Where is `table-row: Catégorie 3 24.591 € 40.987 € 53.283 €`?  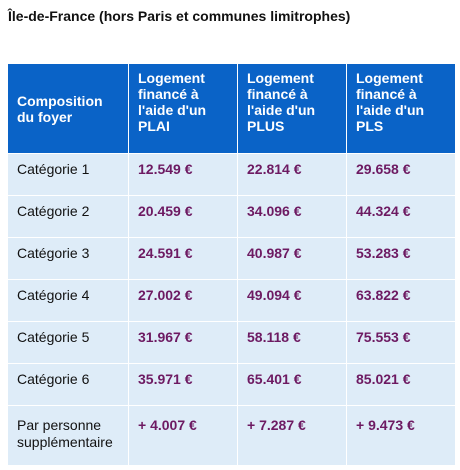
table-row: Catégorie 3 24.591 € 40.987 € 53.283 € is located at coordinates (231, 258).